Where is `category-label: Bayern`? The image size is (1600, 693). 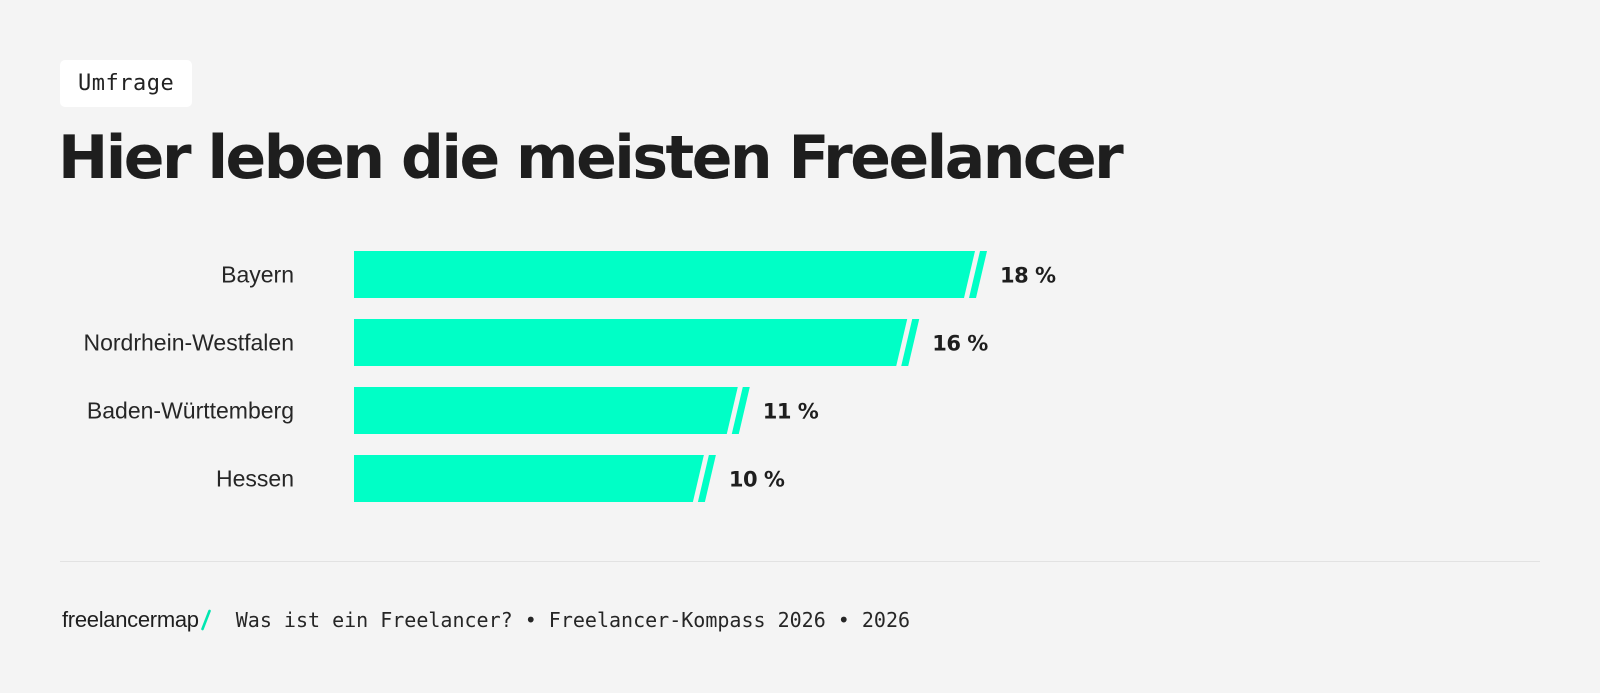
category-label: Bayern is located at coordinates (257, 275).